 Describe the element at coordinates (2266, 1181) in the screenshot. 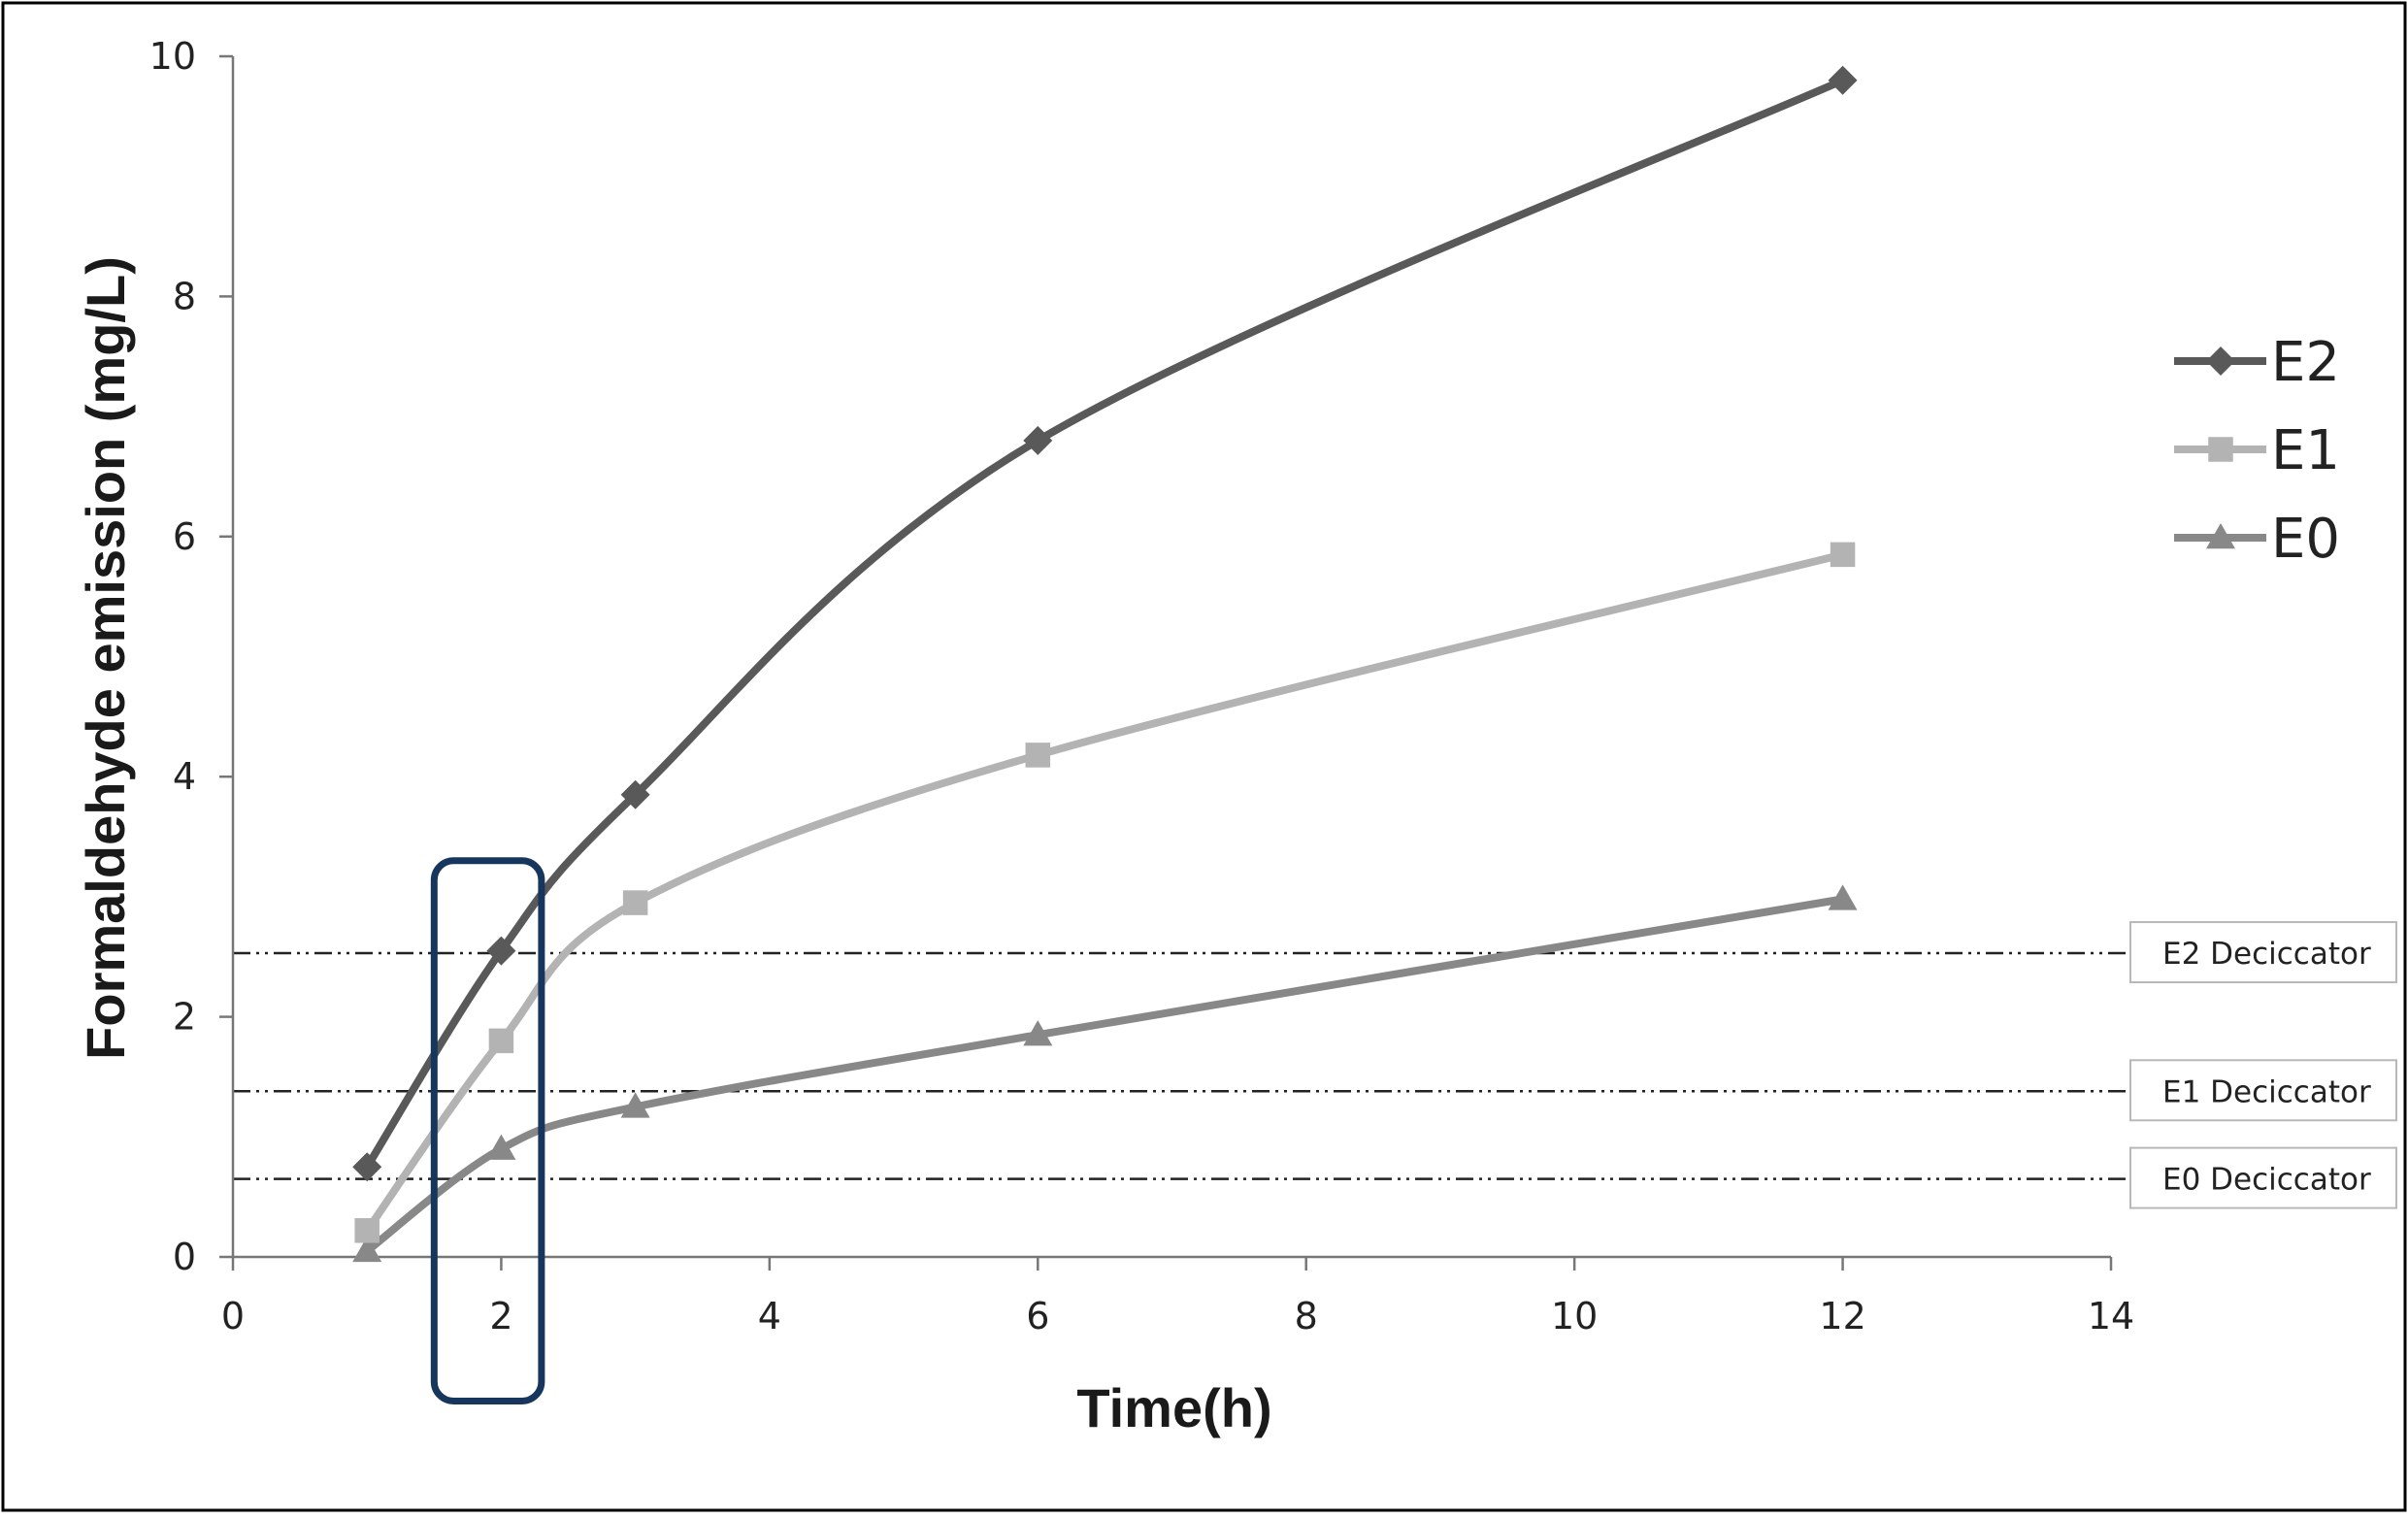

I see `reference-label: E0 Deciccator` at that location.